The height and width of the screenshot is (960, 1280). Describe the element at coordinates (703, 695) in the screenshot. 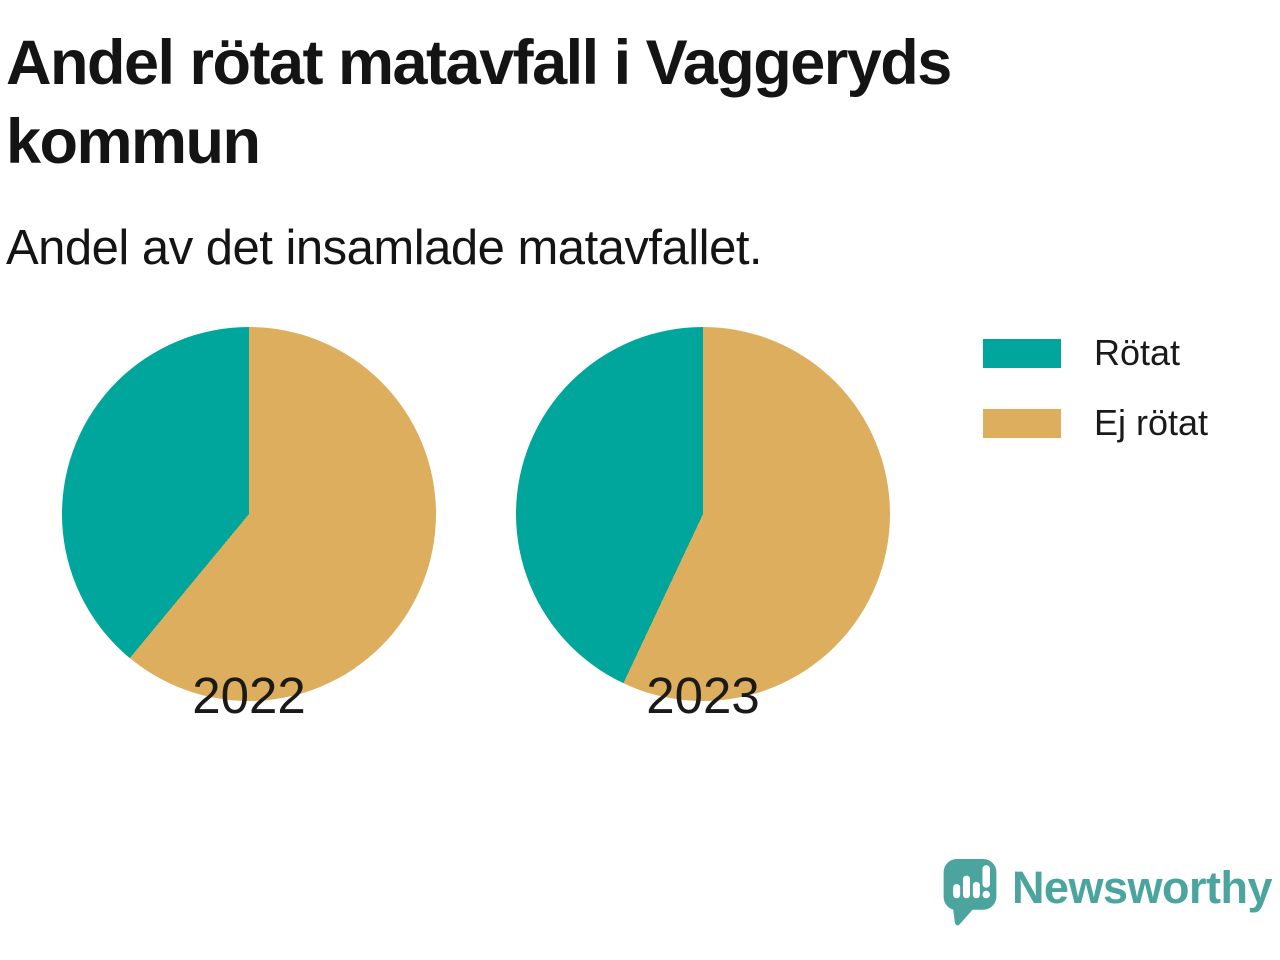

I see `pie-year-label-2023: 2023` at that location.